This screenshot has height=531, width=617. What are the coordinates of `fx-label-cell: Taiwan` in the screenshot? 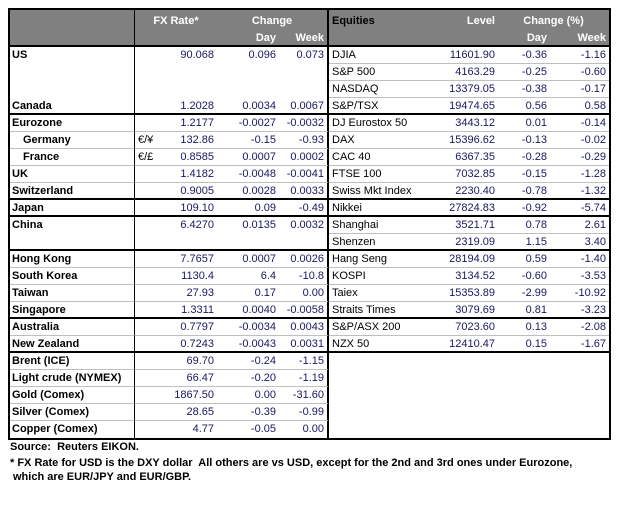 It's located at (72, 293).